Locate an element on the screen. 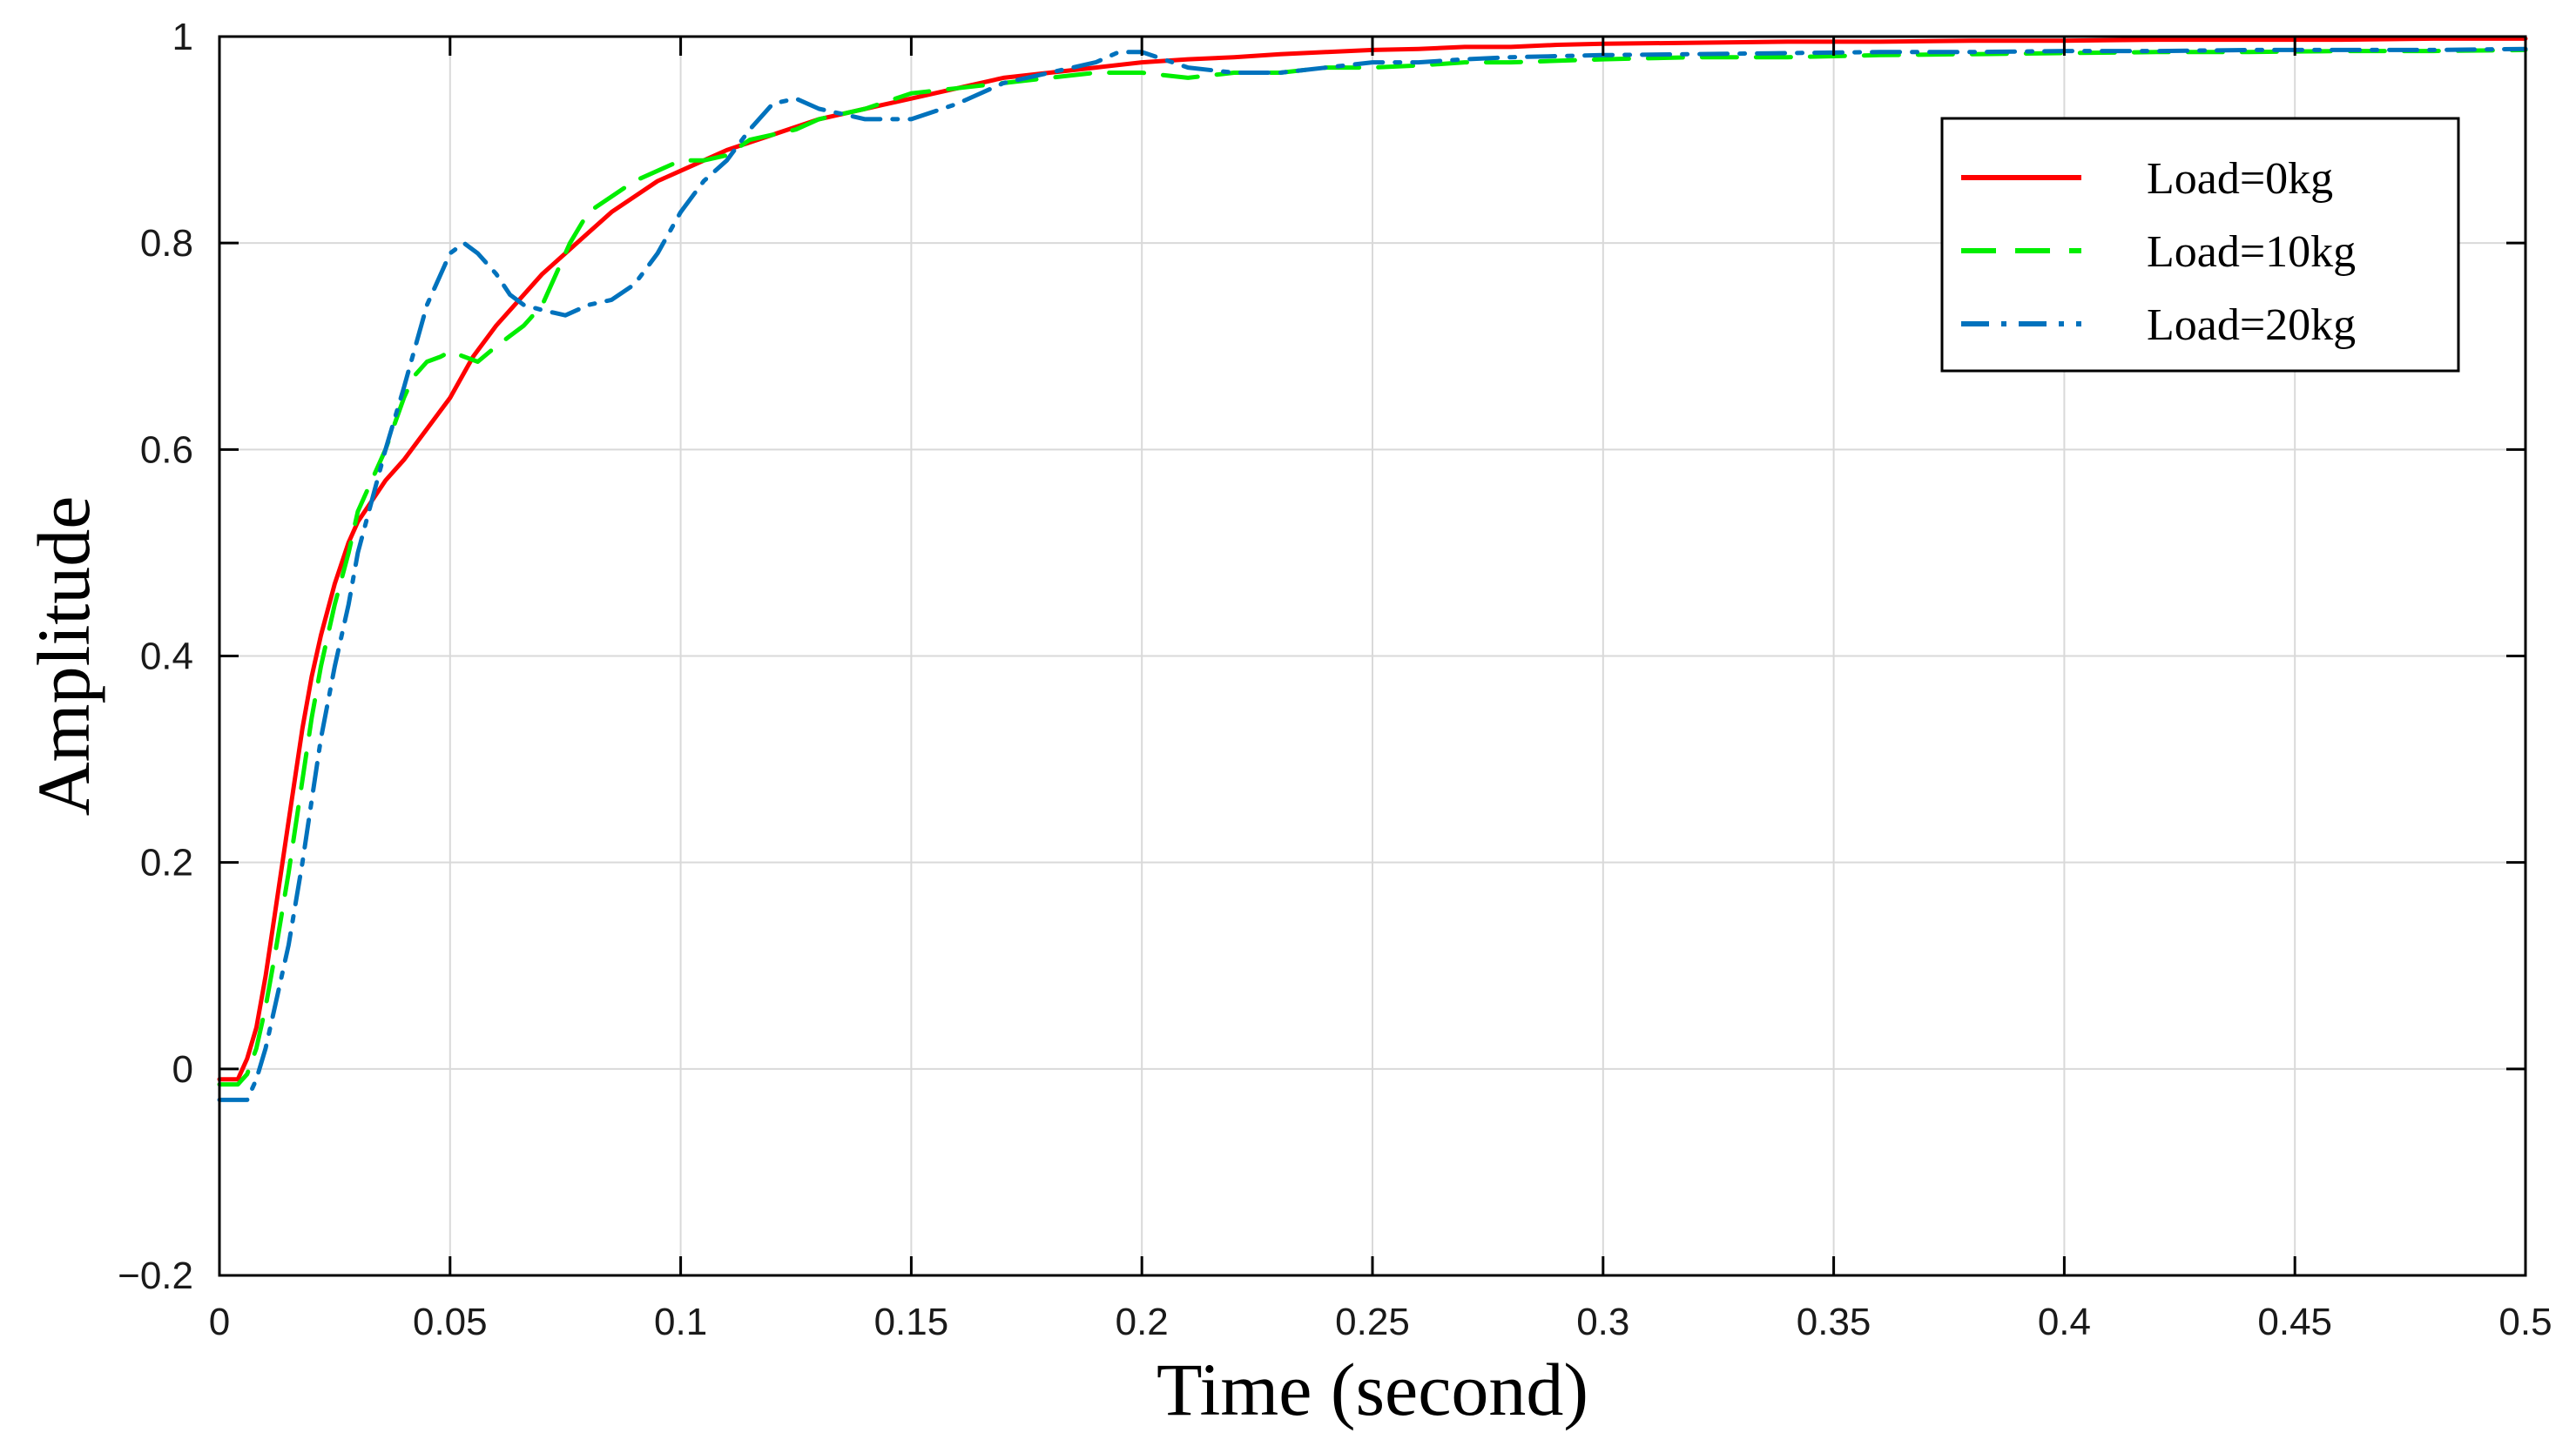 The width and height of the screenshot is (2576, 1453). legend-label-2: Load=10kg is located at coordinates (2251, 252).